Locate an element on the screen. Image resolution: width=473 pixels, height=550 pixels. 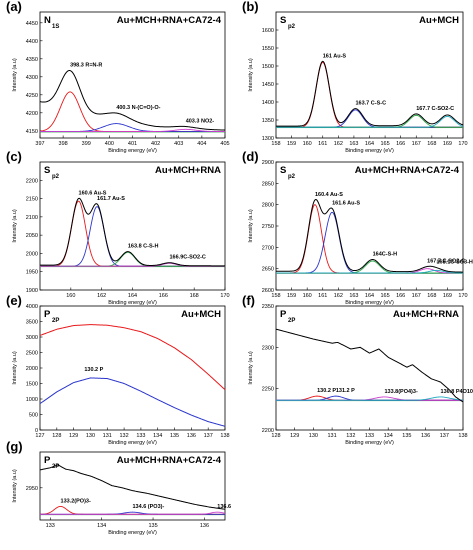
y-tick-label: 1550 is located at coordinates (268, 49).